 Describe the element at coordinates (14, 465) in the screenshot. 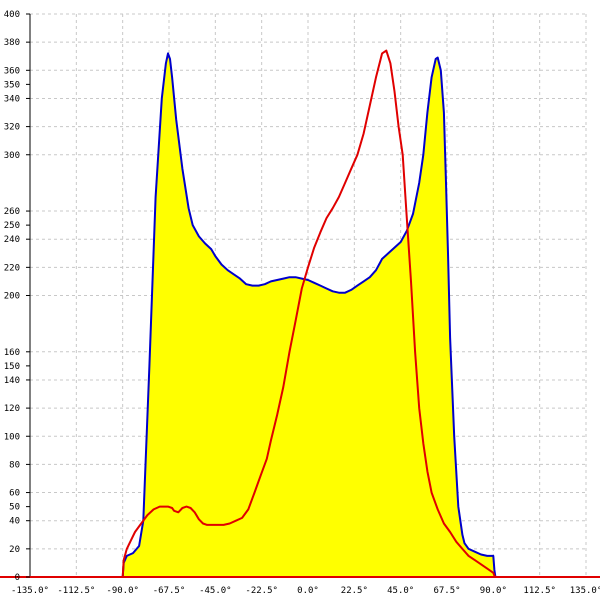

I see `y-tick-label: 80` at that location.